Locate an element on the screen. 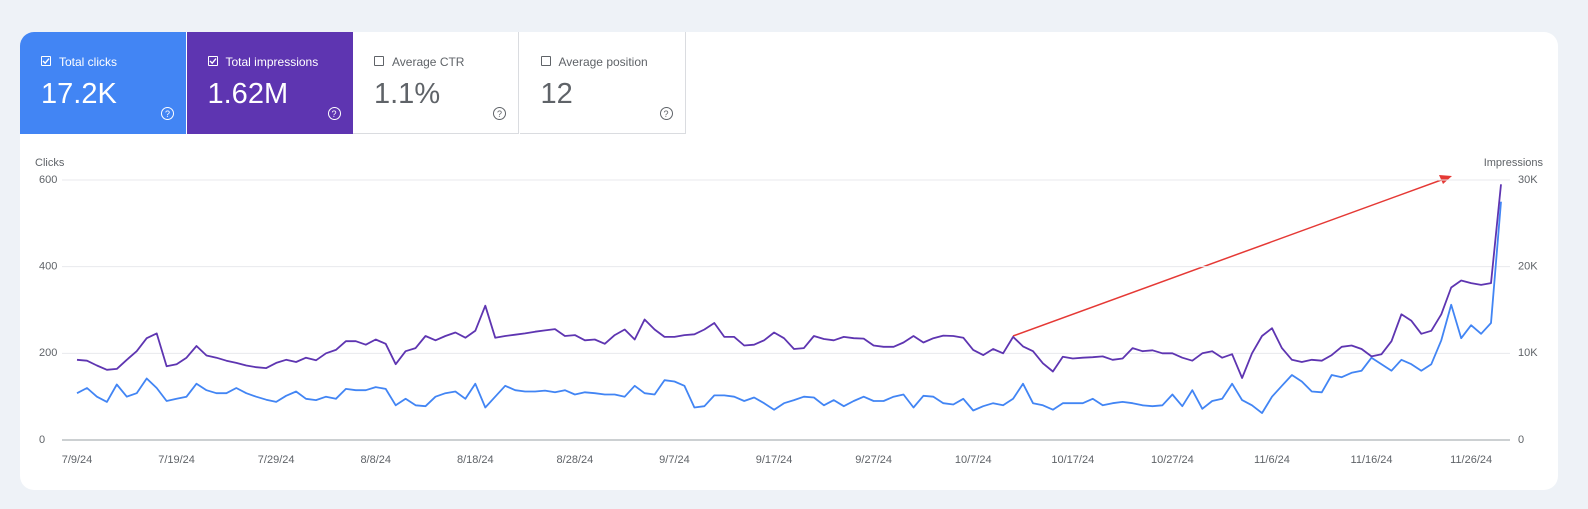 This screenshot has width=1588, height=509. metric-label-text: Total clicks is located at coordinates (88, 62).